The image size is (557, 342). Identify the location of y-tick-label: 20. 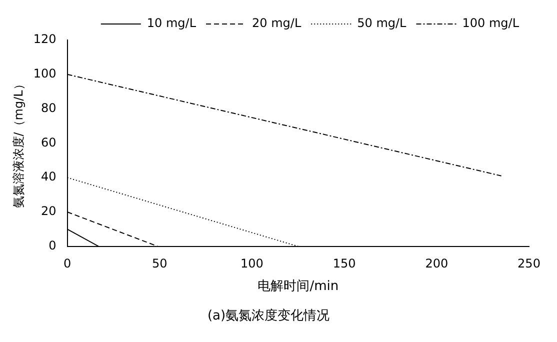
(48, 211).